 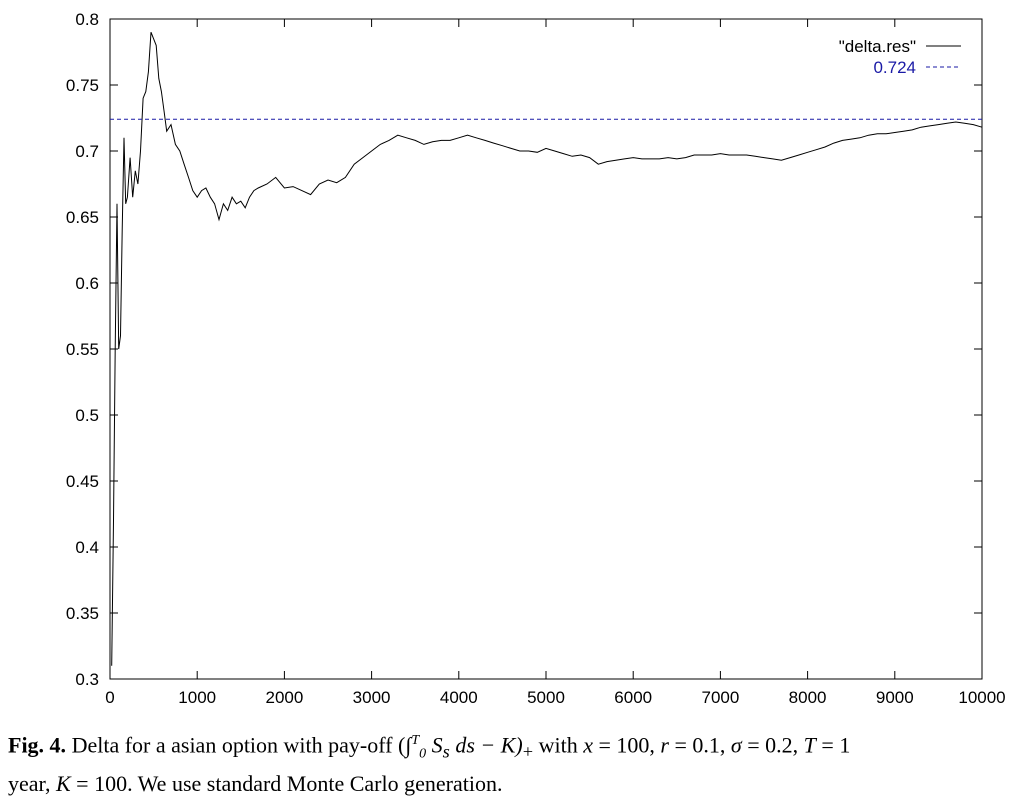 I want to click on y-tick-label: 0.8, so click(x=87, y=19).